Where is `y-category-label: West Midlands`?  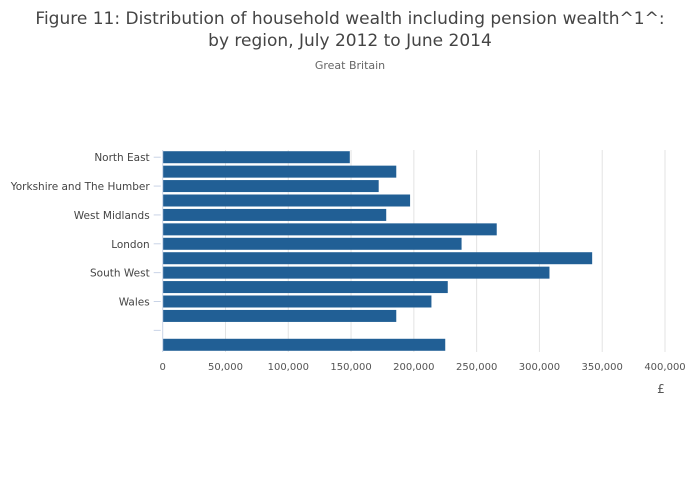 y-category-label: West Midlands is located at coordinates (112, 216).